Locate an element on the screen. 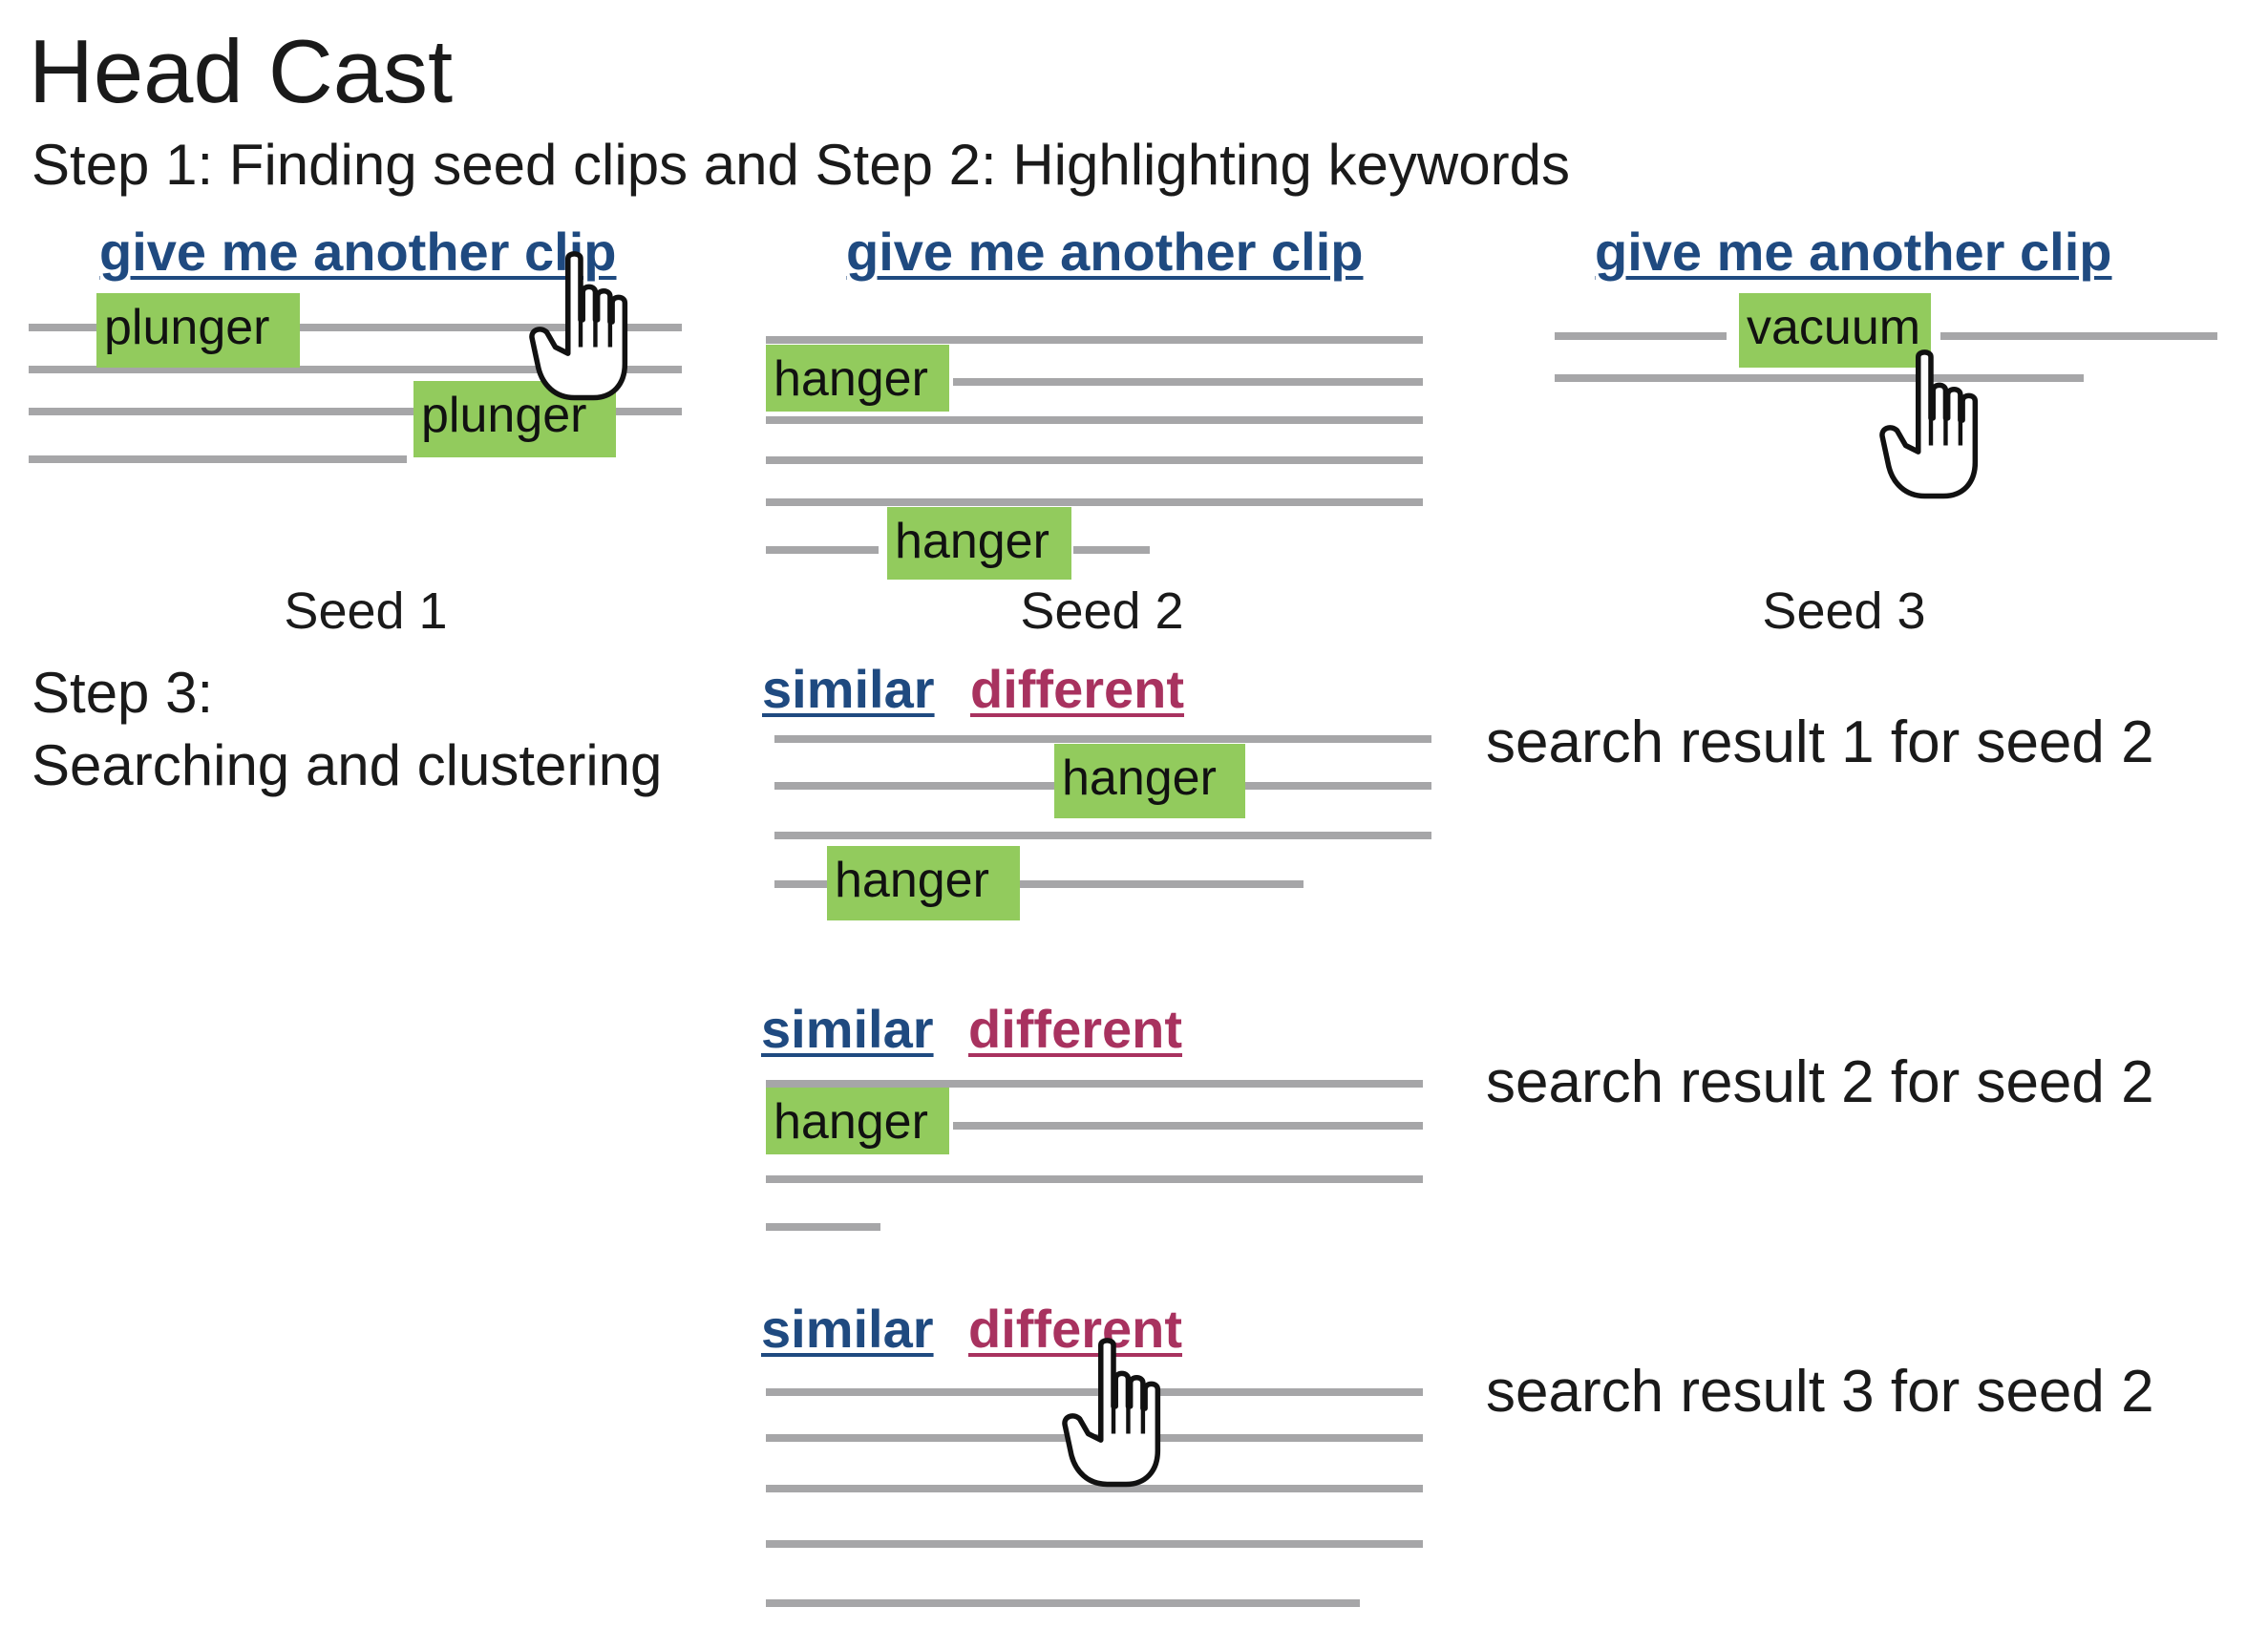  search-result-1-label: search result 1 for seed 2 is located at coordinates (1820, 742).